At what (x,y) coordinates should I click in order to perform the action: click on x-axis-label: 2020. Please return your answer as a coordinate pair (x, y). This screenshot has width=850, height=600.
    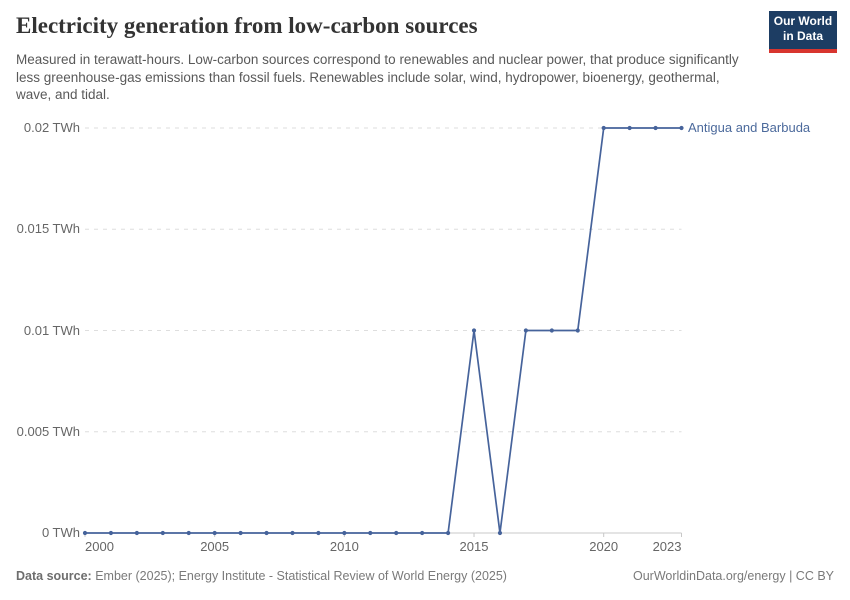
    Looking at the image, I should click on (604, 546).